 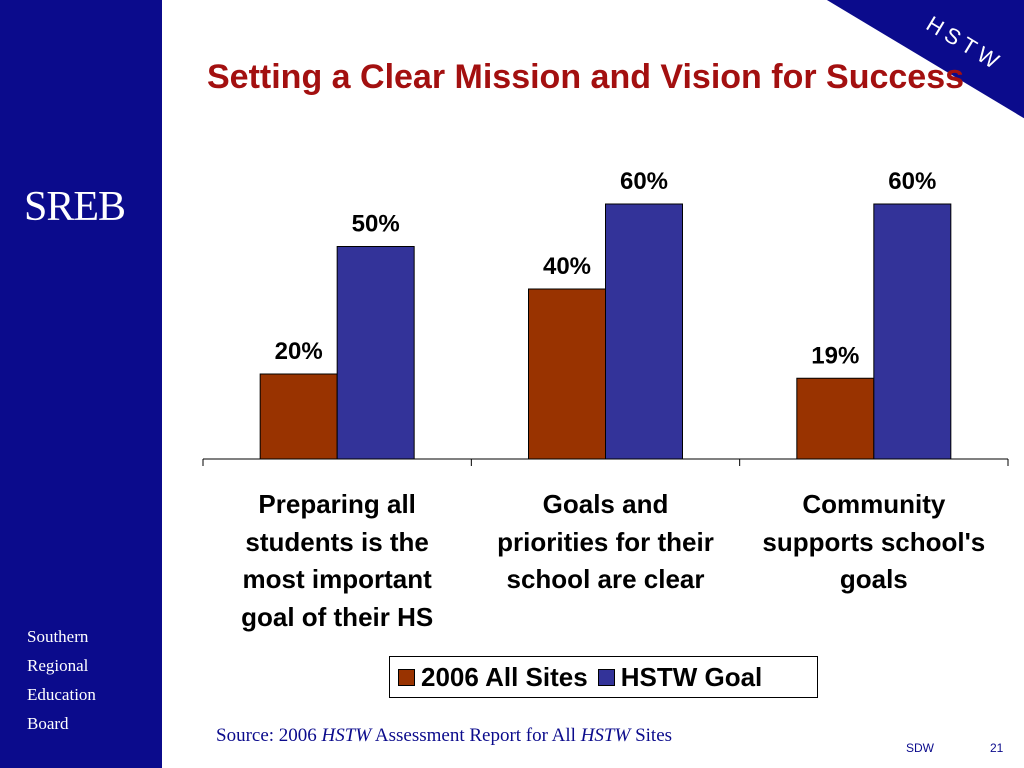 I want to click on category-label-line: school are clear, so click(x=605, y=579).